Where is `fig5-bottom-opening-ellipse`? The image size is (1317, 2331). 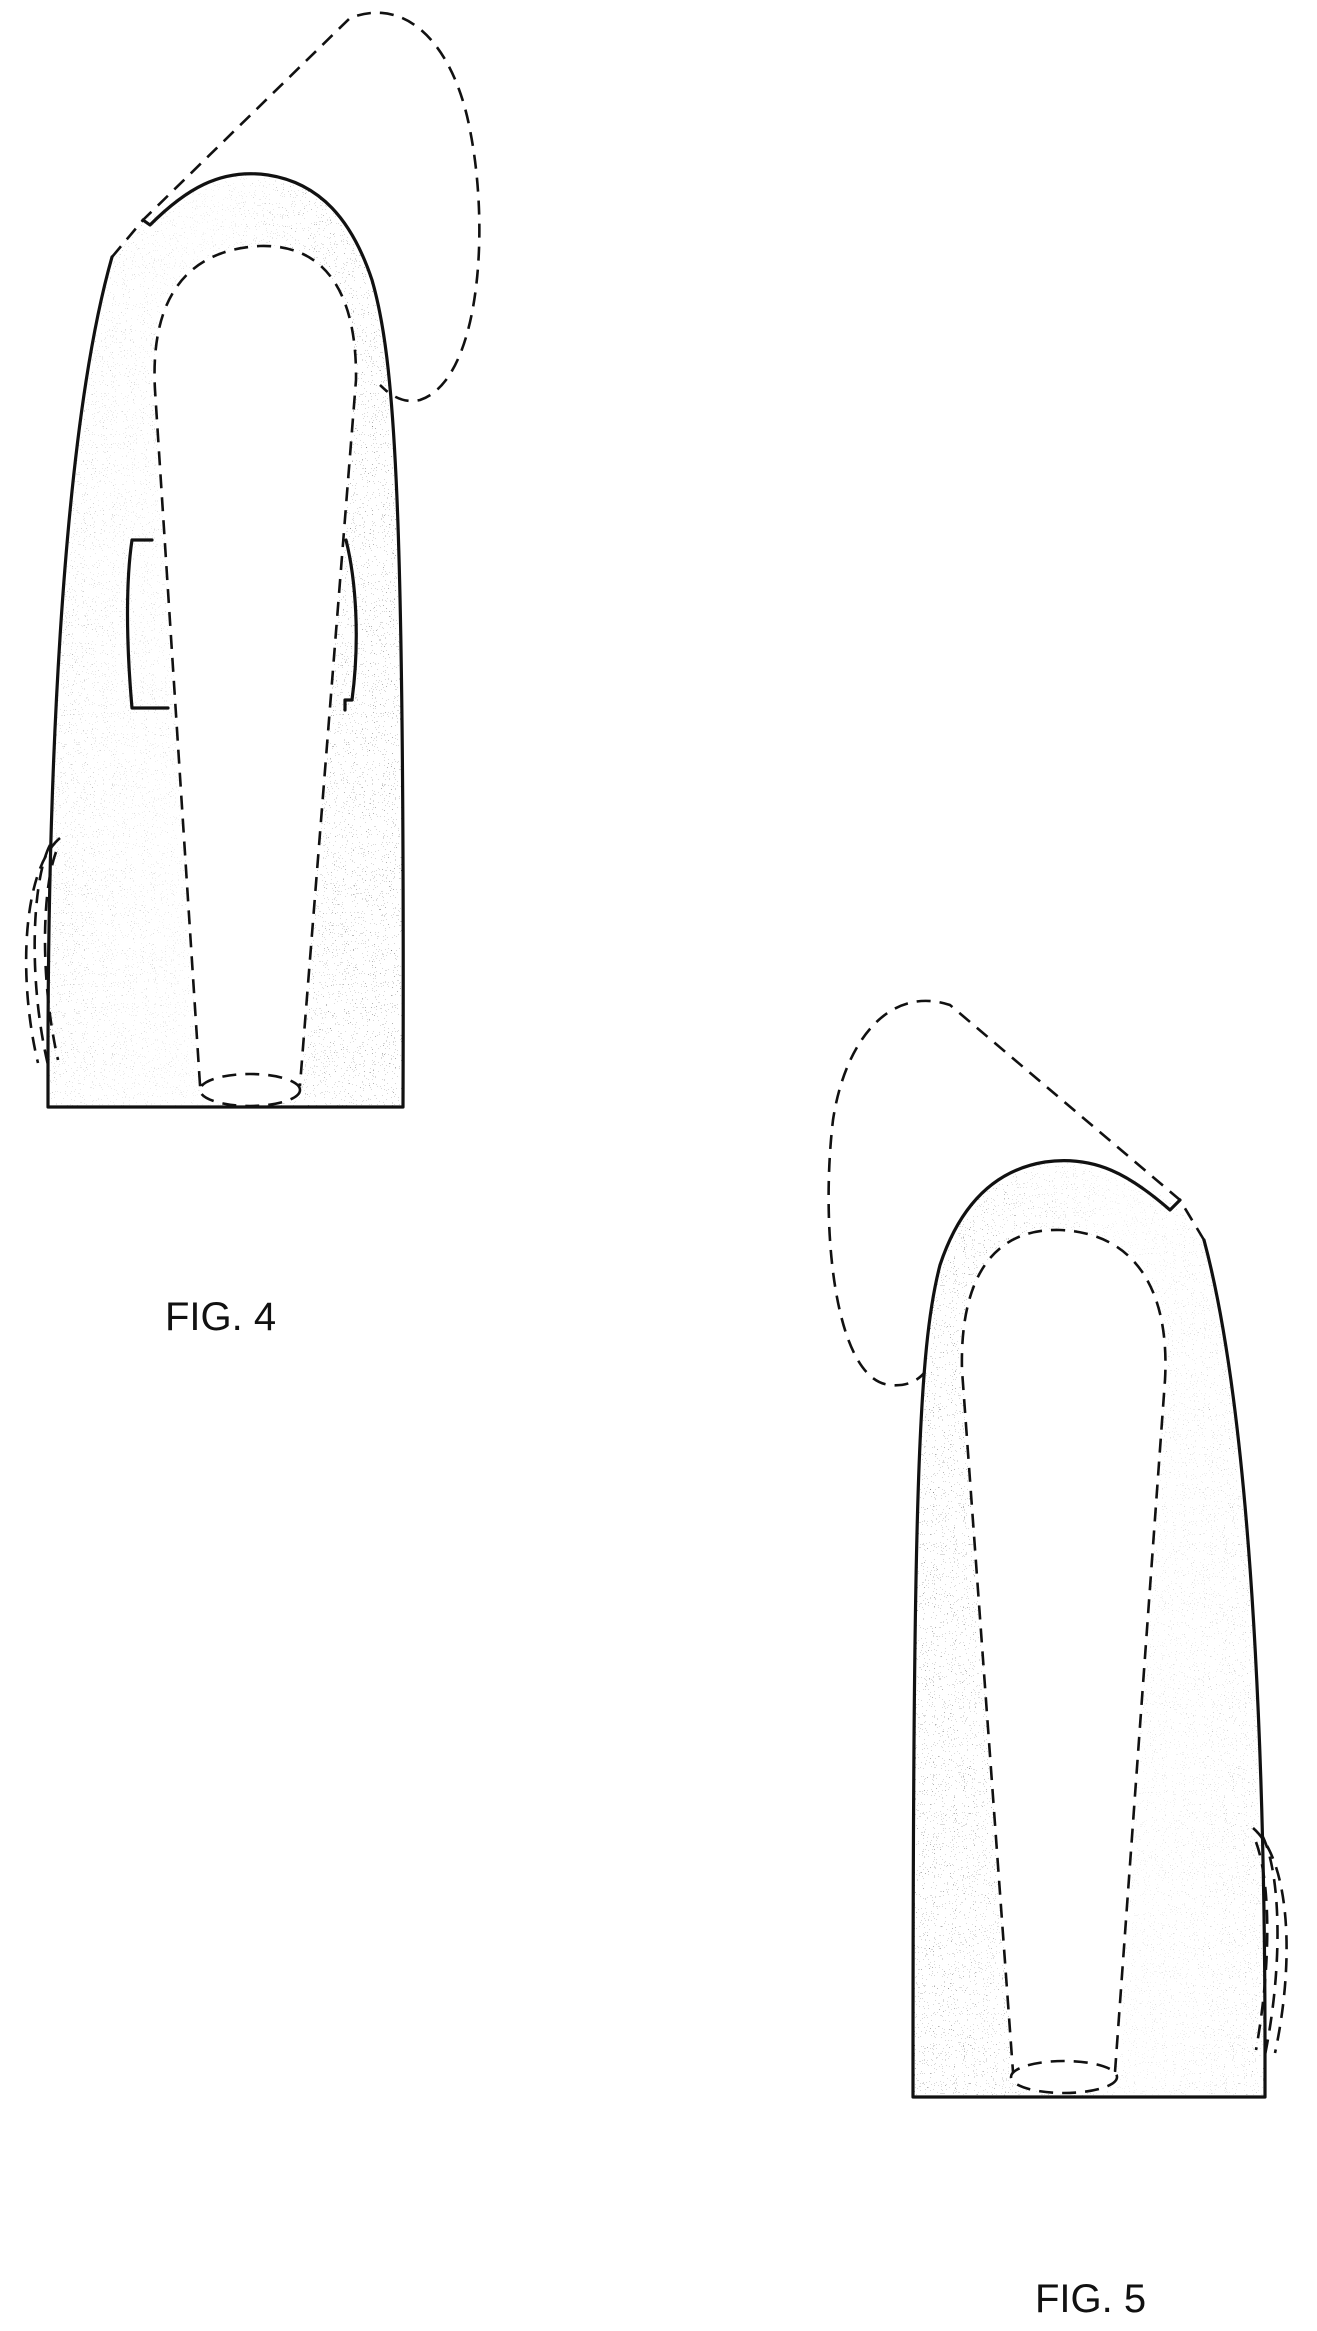 fig5-bottom-opening-ellipse is located at coordinates (1064, 2077).